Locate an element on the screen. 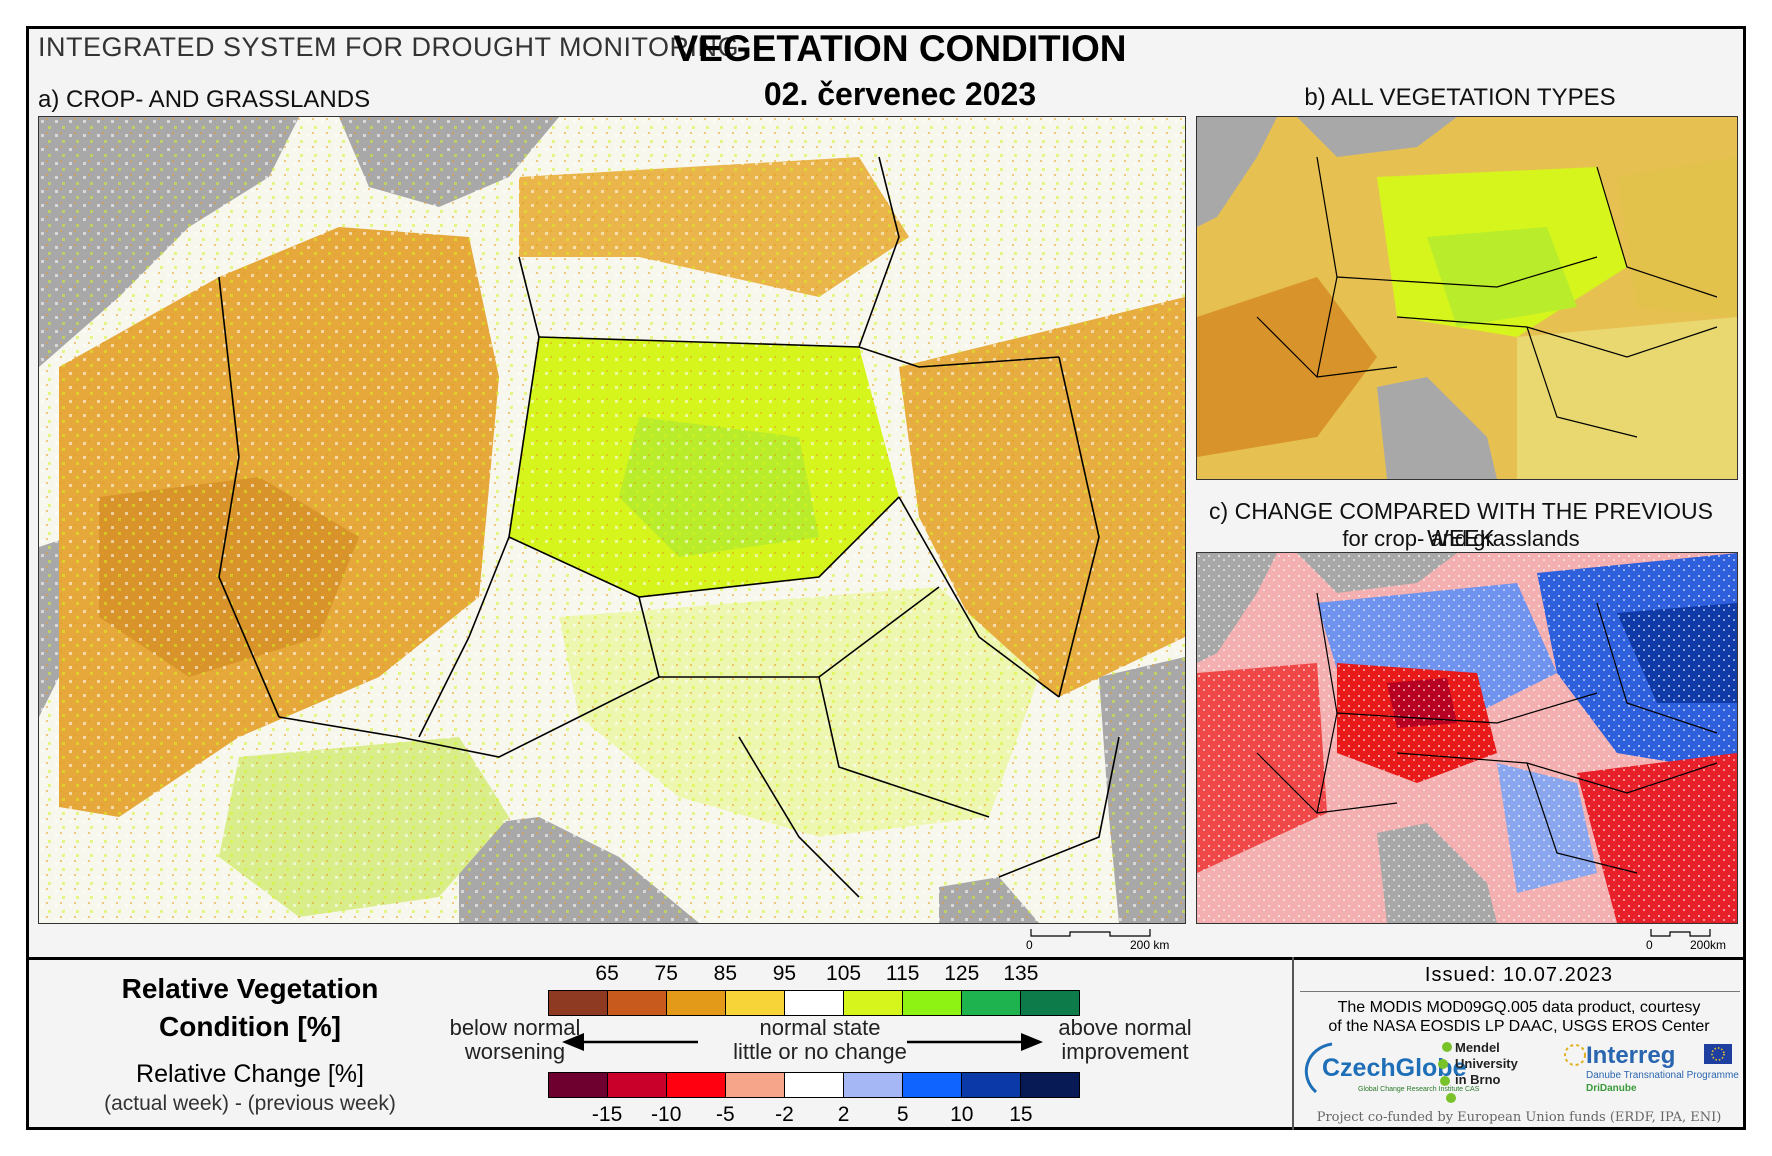 The width and height of the screenshot is (1772, 1156). rvc-legend-title: Relative Vegetation Condition [%] is located at coordinates (250, 1008).